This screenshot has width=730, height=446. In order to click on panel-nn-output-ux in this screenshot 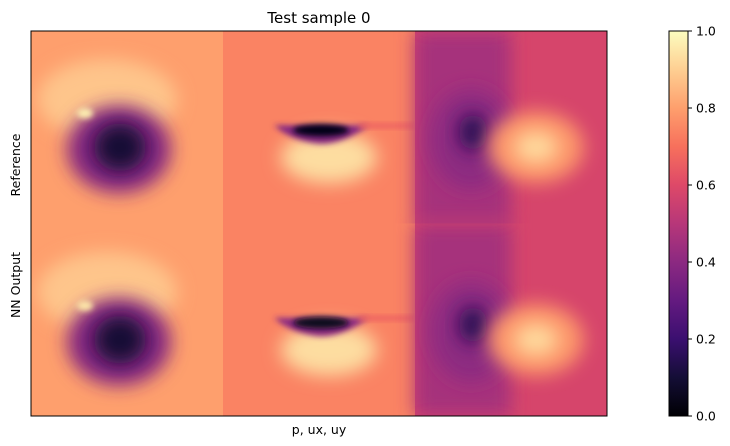, I will do `click(319, 319)`.